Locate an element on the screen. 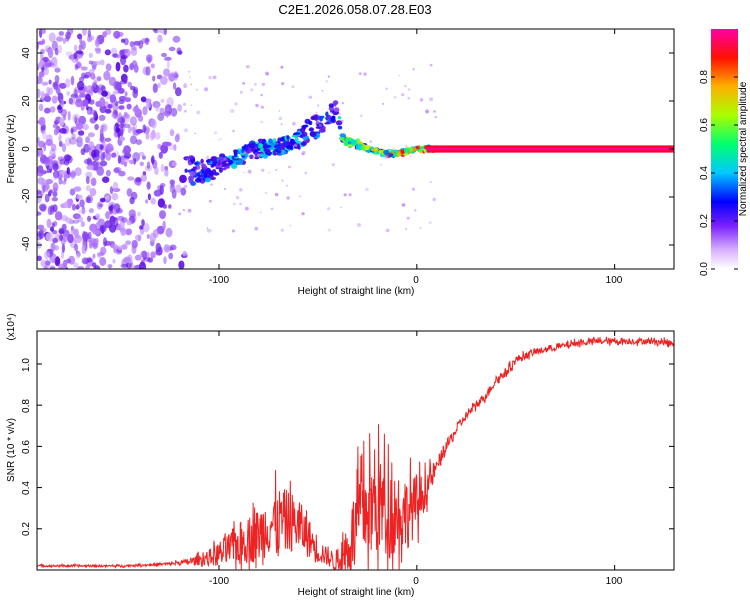  spectrogram-ytick-label: 40 is located at coordinates (26, 53).